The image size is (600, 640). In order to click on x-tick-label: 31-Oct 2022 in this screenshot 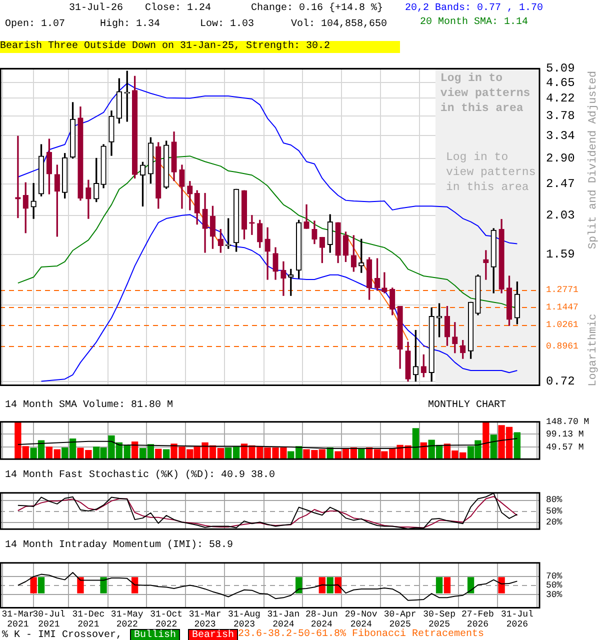, I will do `click(166, 620)`.